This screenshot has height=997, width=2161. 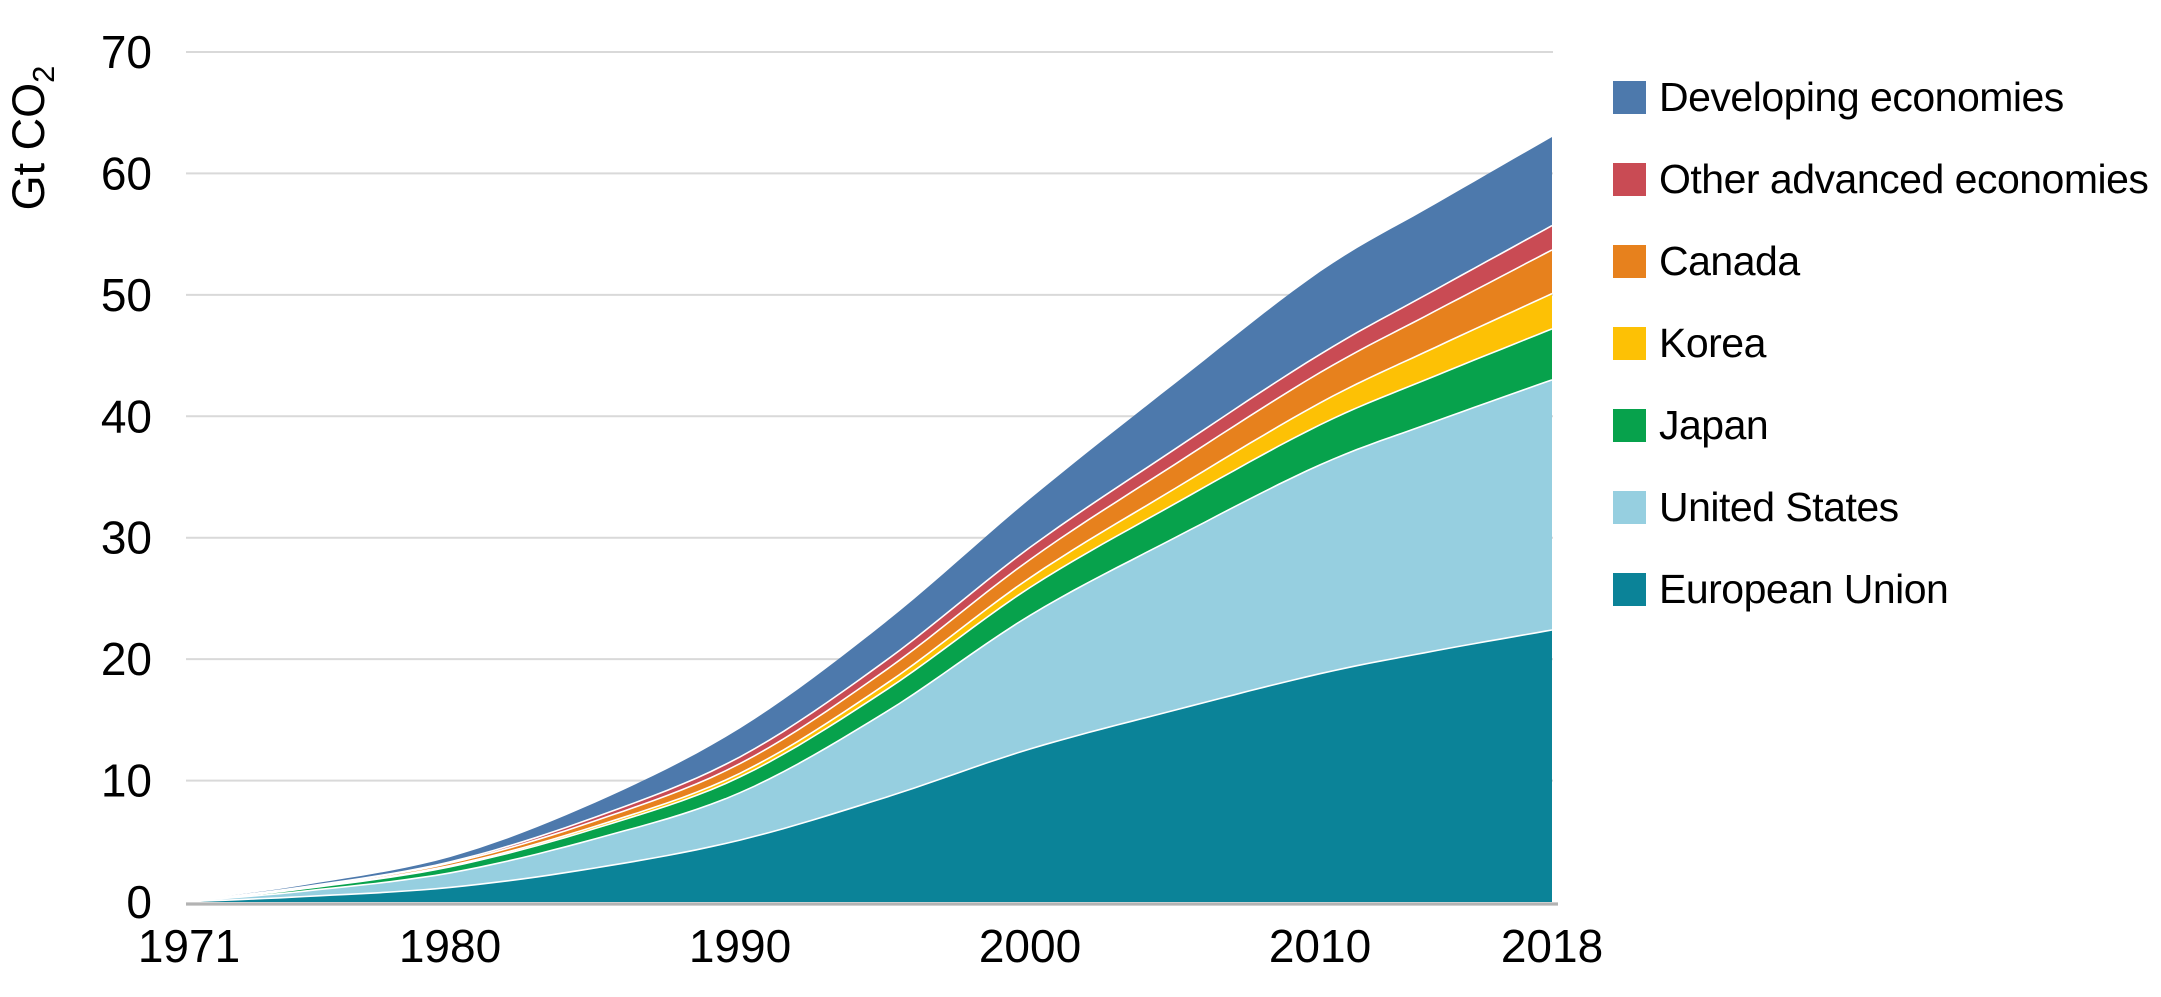 I want to click on y-tick-label: 50, so click(x=126, y=295).